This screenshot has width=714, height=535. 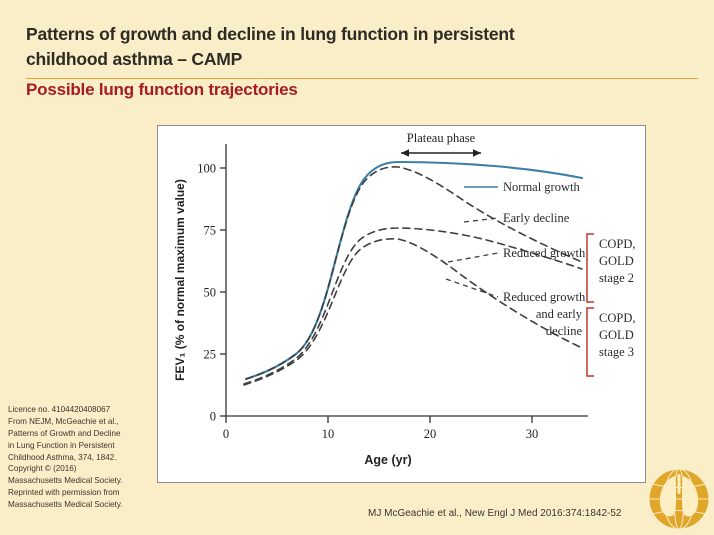 What do you see at coordinates (380, 434) in the screenshot?
I see `x-axis-tick-labels: 0 10 20 30` at bounding box center [380, 434].